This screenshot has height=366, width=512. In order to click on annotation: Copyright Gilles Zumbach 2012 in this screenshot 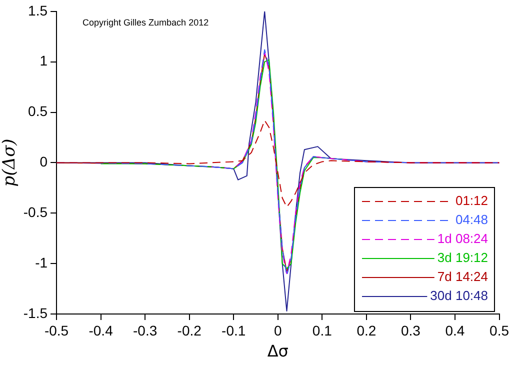, I will do `click(145, 22)`.